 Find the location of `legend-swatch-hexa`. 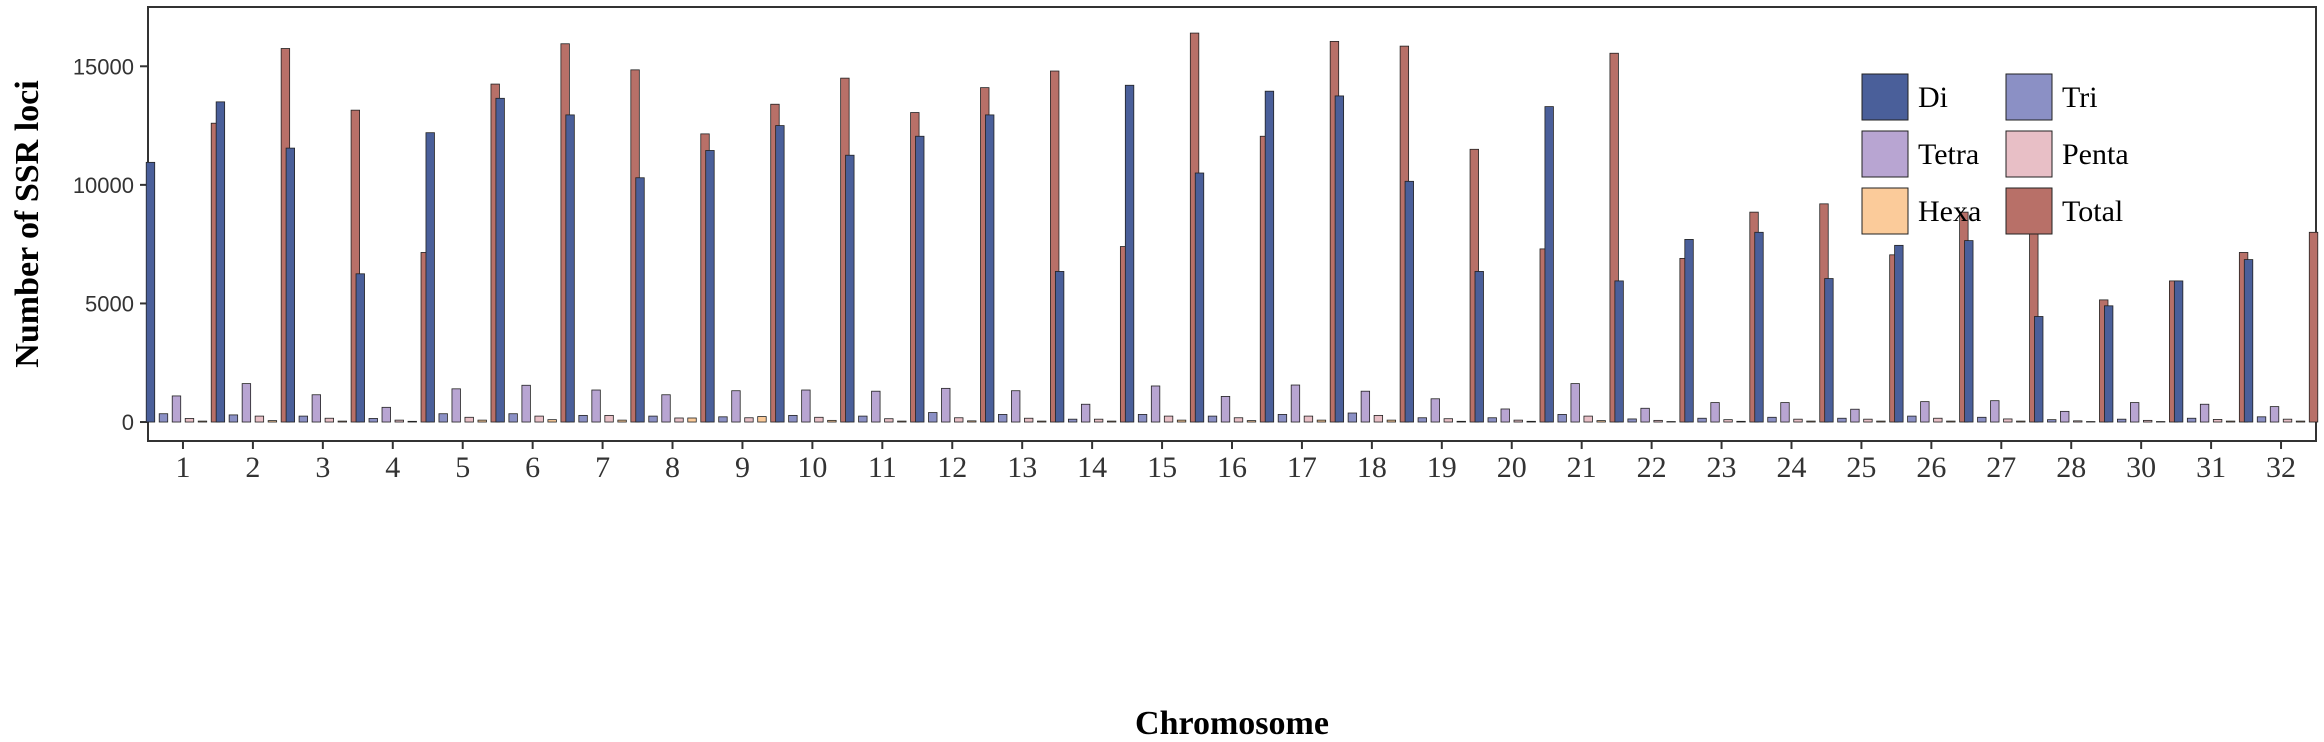

legend-swatch-hexa is located at coordinates (1885, 211).